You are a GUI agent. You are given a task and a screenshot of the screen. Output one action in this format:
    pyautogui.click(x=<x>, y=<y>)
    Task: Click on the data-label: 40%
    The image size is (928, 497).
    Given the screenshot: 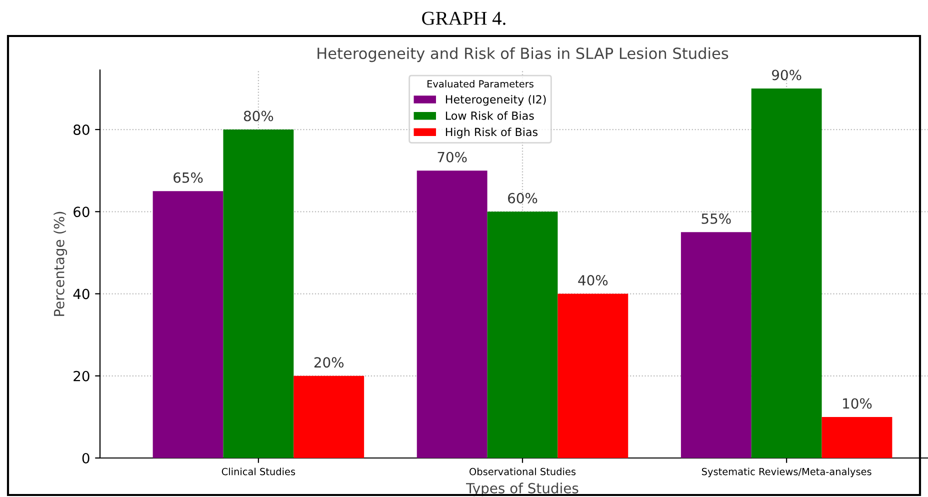 What is the action you would take?
    pyautogui.click(x=593, y=280)
    